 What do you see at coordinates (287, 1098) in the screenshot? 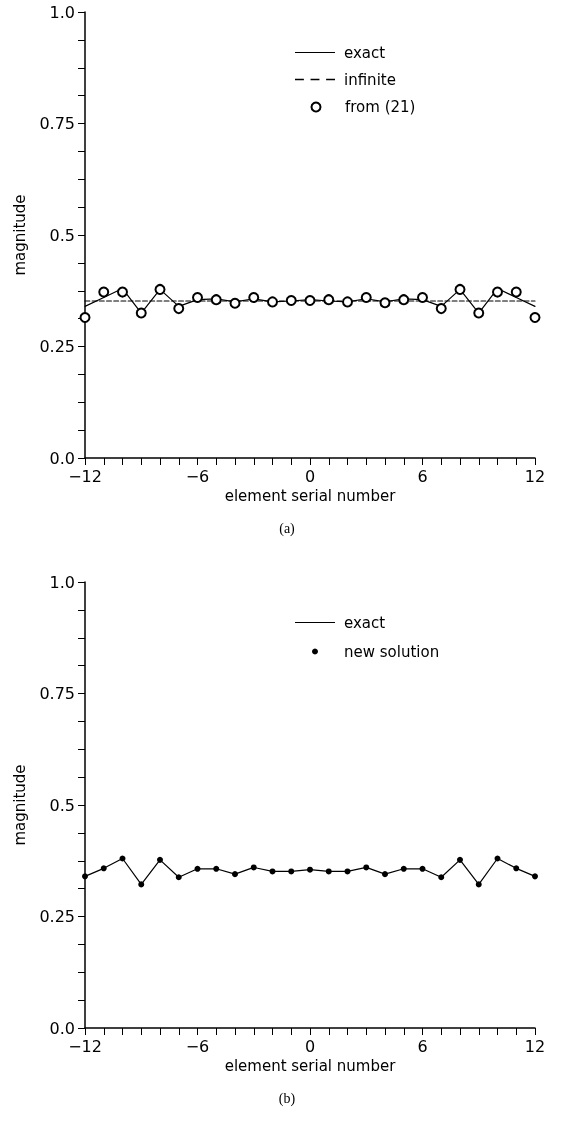
I see `text: (b)` at bounding box center [287, 1098].